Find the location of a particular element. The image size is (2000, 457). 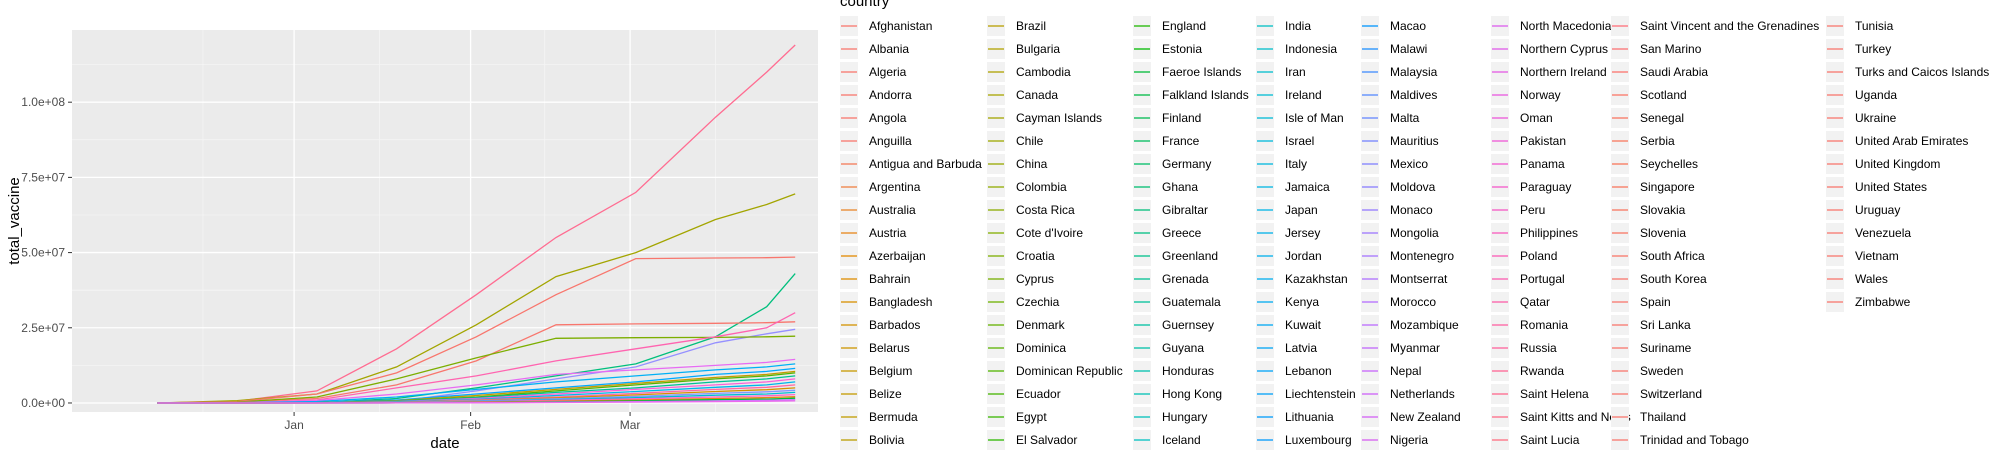

legend-label: Dominican Republic is located at coordinates (1069, 371).